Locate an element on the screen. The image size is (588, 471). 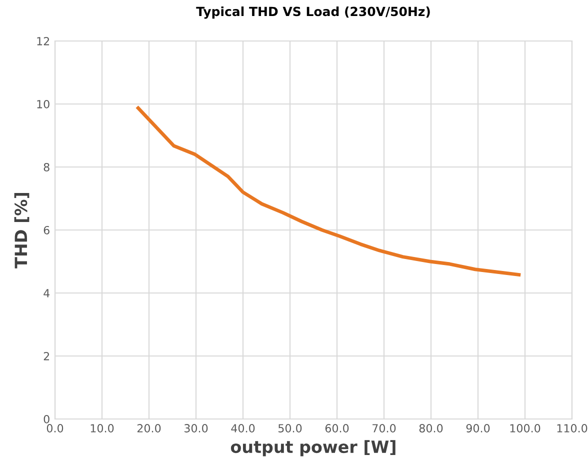
y-tick-label: 4 is located at coordinates (47, 293).